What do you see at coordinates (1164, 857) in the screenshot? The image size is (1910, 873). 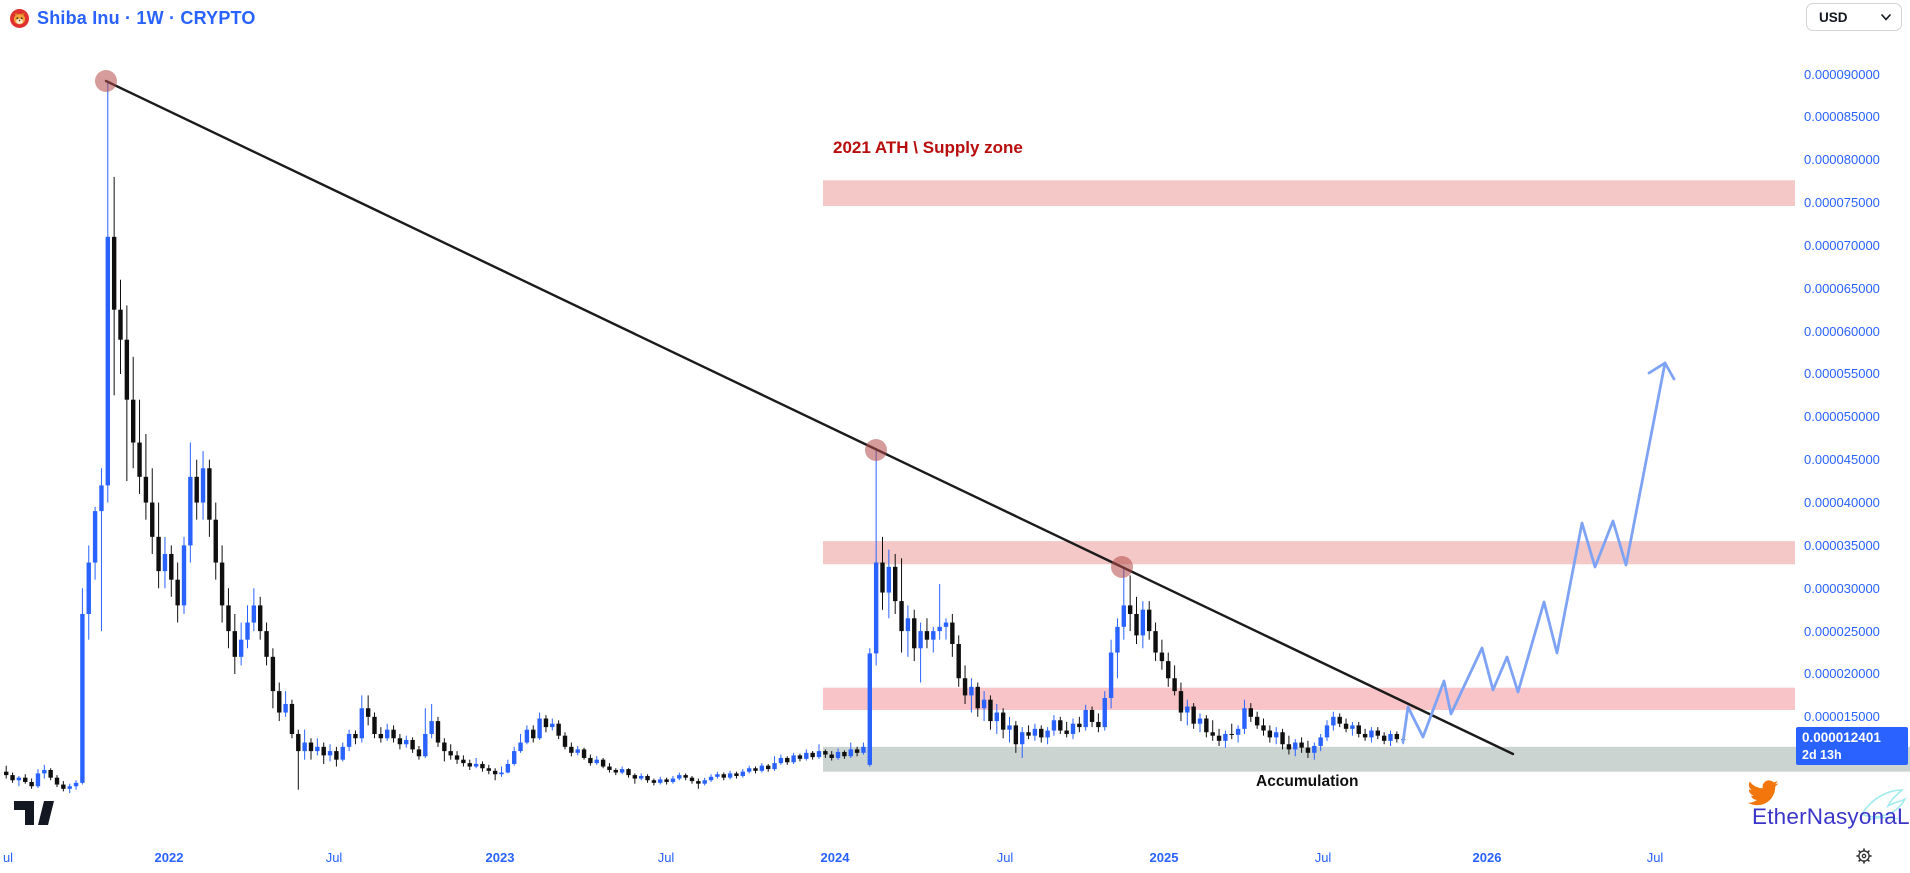 I see `time-axis-label: 2025` at bounding box center [1164, 857].